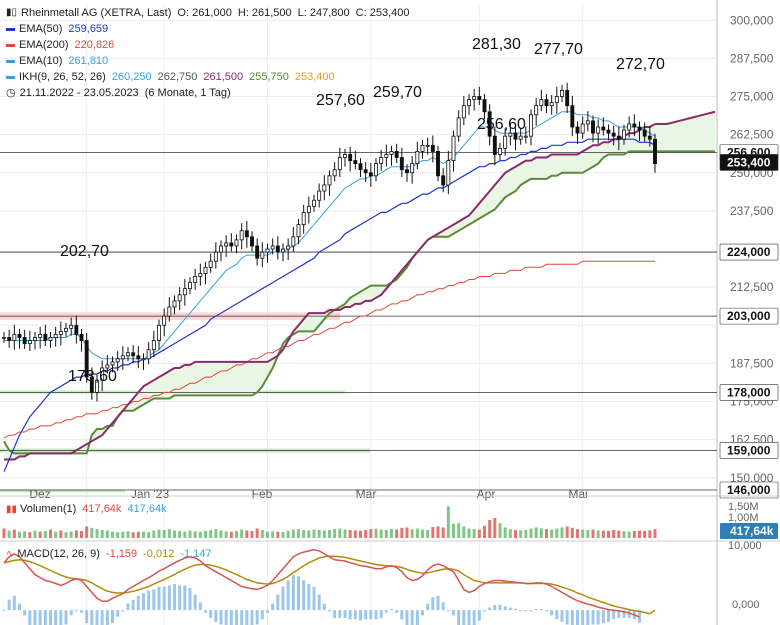  I want to click on senkou-a-projection, so click(685, 117).